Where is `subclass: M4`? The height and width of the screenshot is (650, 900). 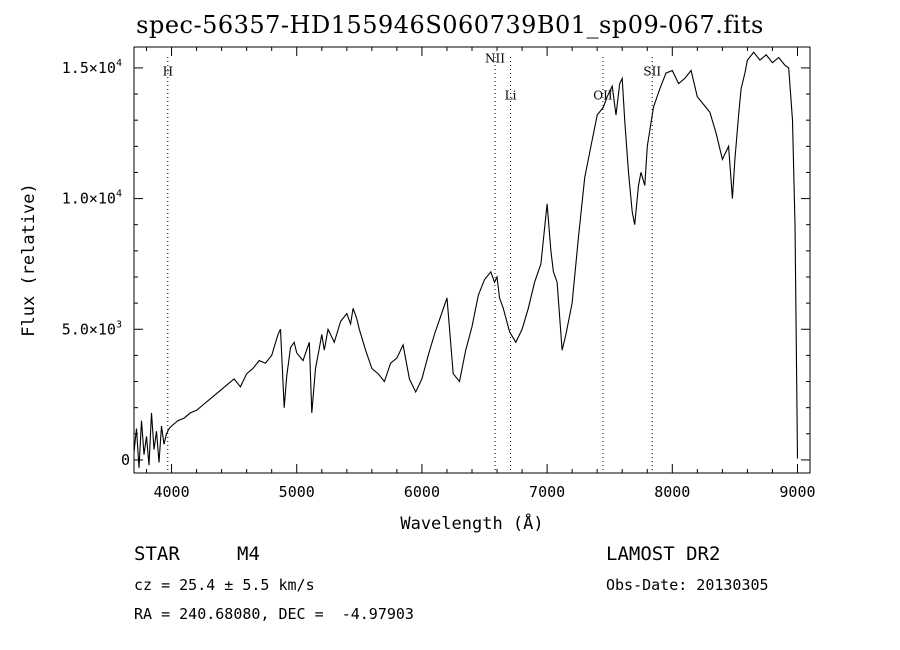
subclass: M4 is located at coordinates (248, 554).